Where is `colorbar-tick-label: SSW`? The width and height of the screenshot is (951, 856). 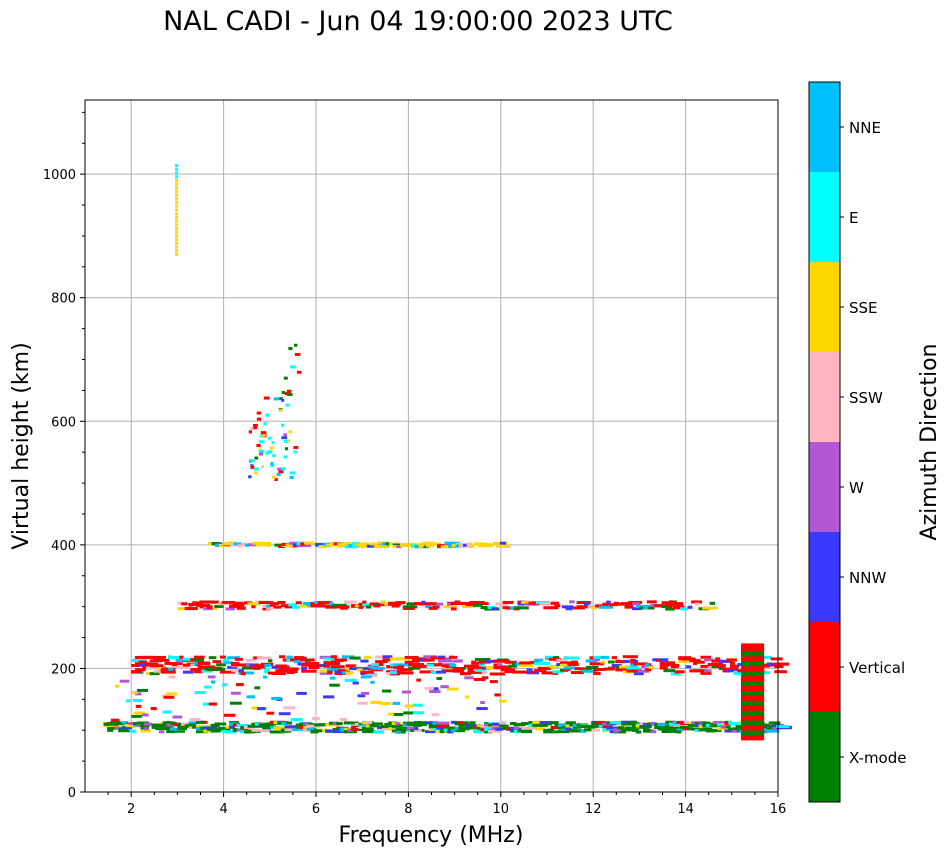 colorbar-tick-label: SSW is located at coordinates (866, 398).